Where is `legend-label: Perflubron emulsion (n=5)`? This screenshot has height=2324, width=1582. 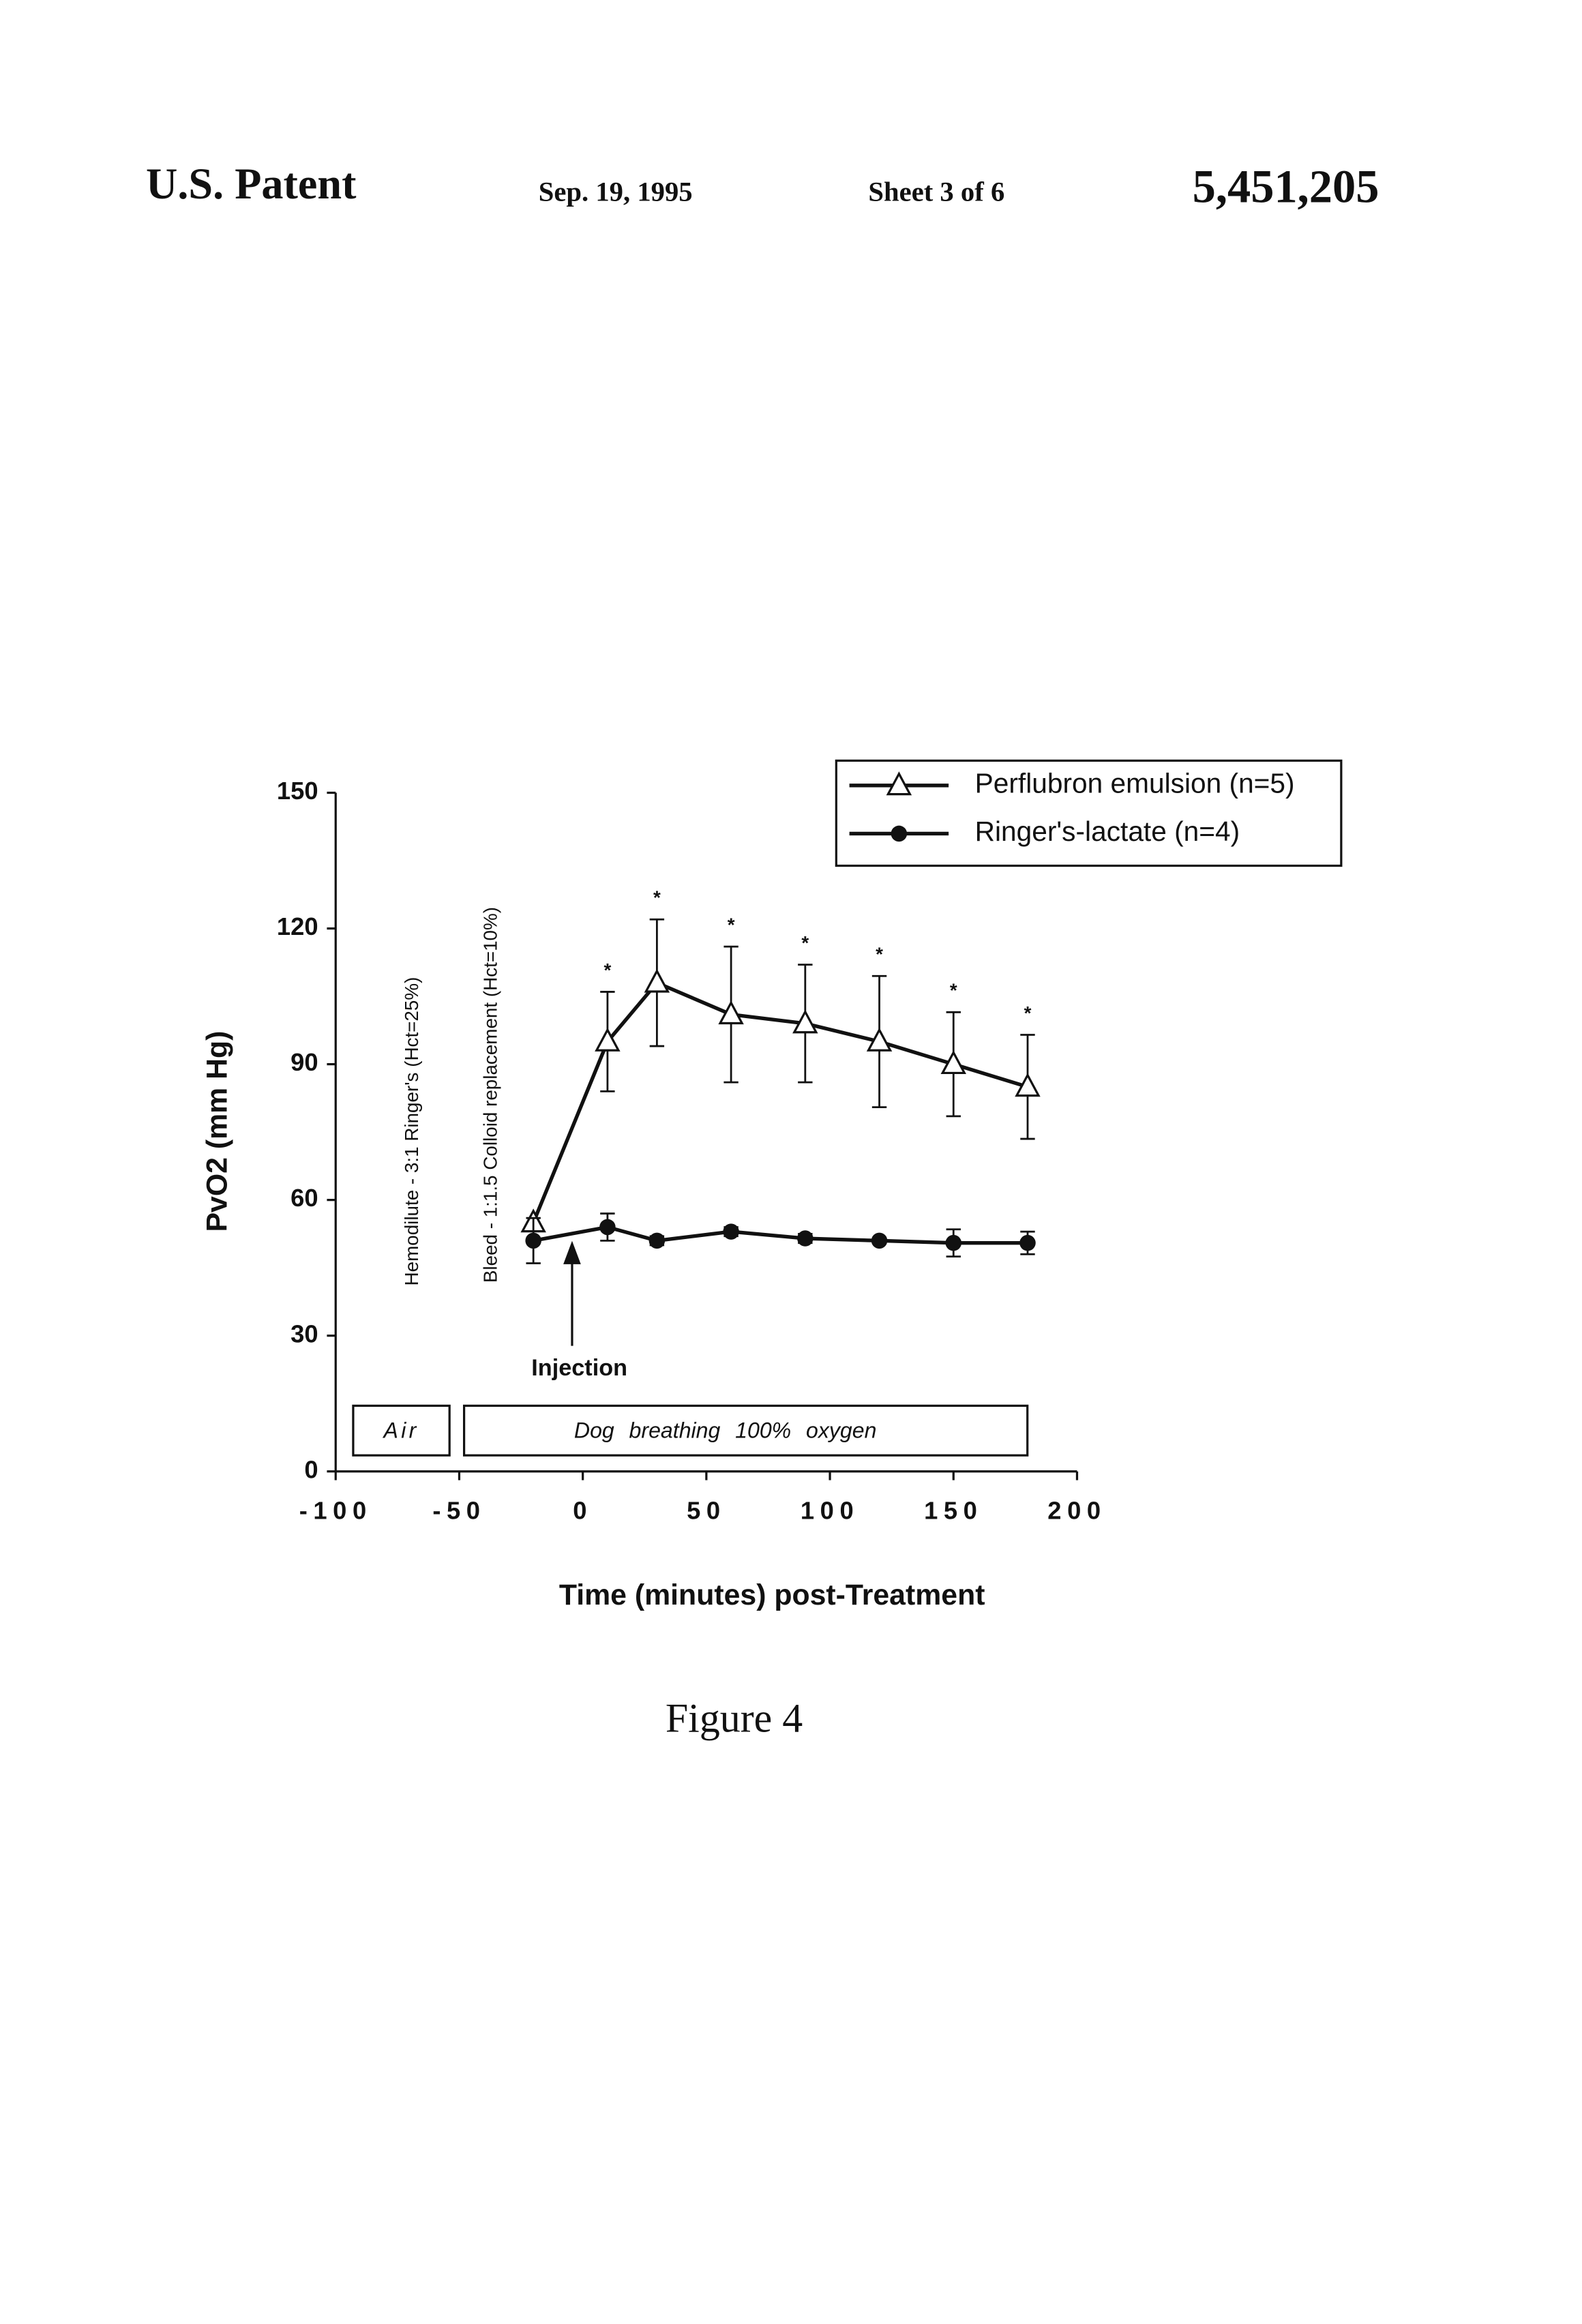 legend-label: Perflubron emulsion (n=5) is located at coordinates (1135, 783).